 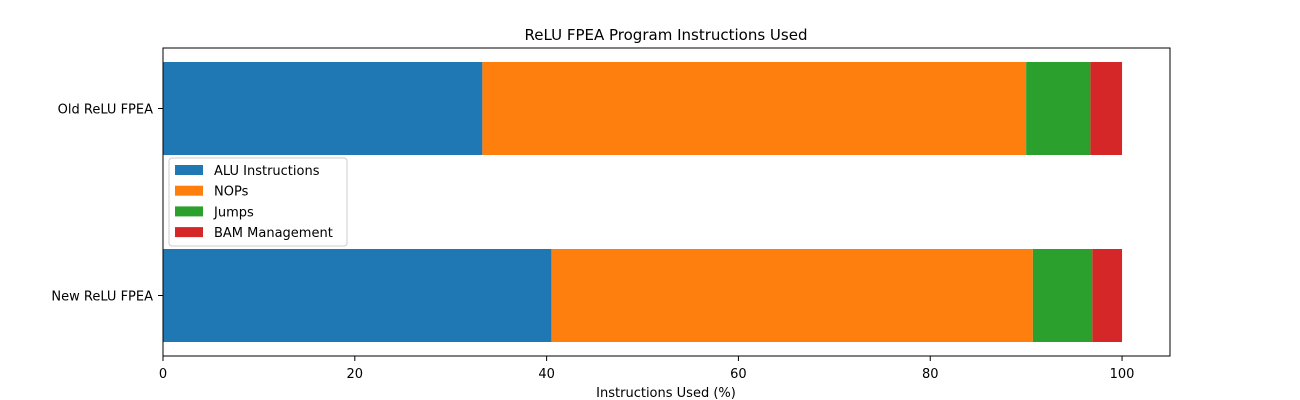 What do you see at coordinates (546, 374) in the screenshot?
I see `x-tick-label: 40` at bounding box center [546, 374].